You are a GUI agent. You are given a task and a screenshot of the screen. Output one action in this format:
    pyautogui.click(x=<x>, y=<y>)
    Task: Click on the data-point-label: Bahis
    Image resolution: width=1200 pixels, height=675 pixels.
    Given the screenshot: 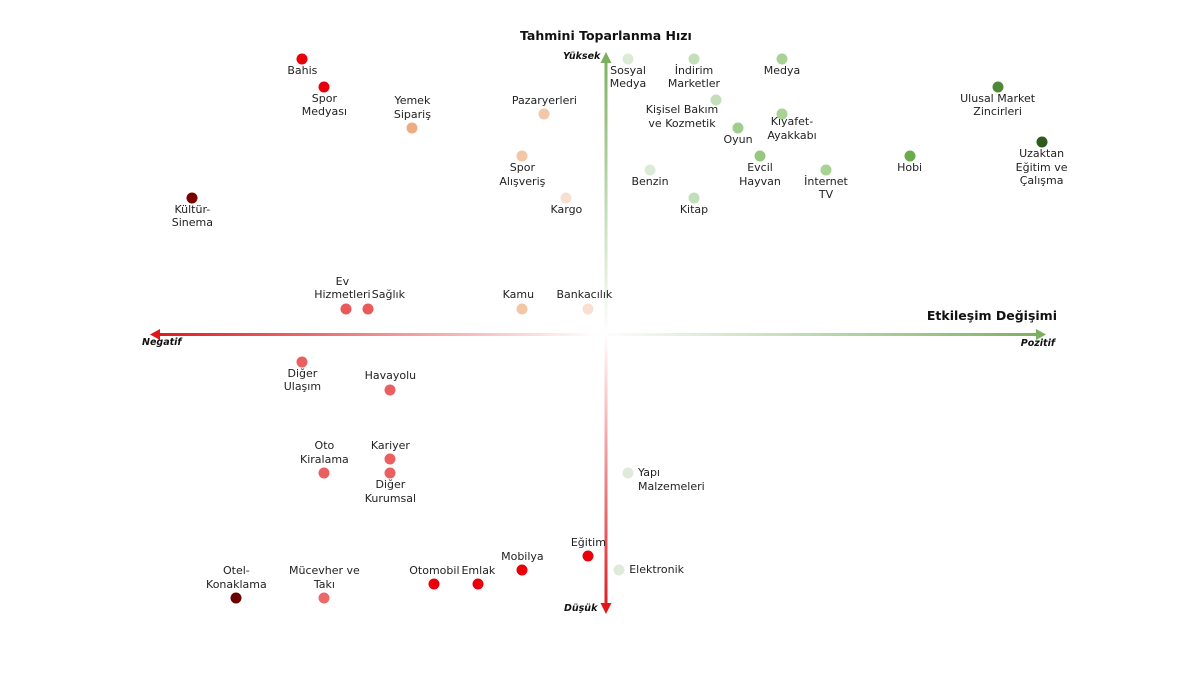 What is the action you would take?
    pyautogui.click(x=302, y=70)
    